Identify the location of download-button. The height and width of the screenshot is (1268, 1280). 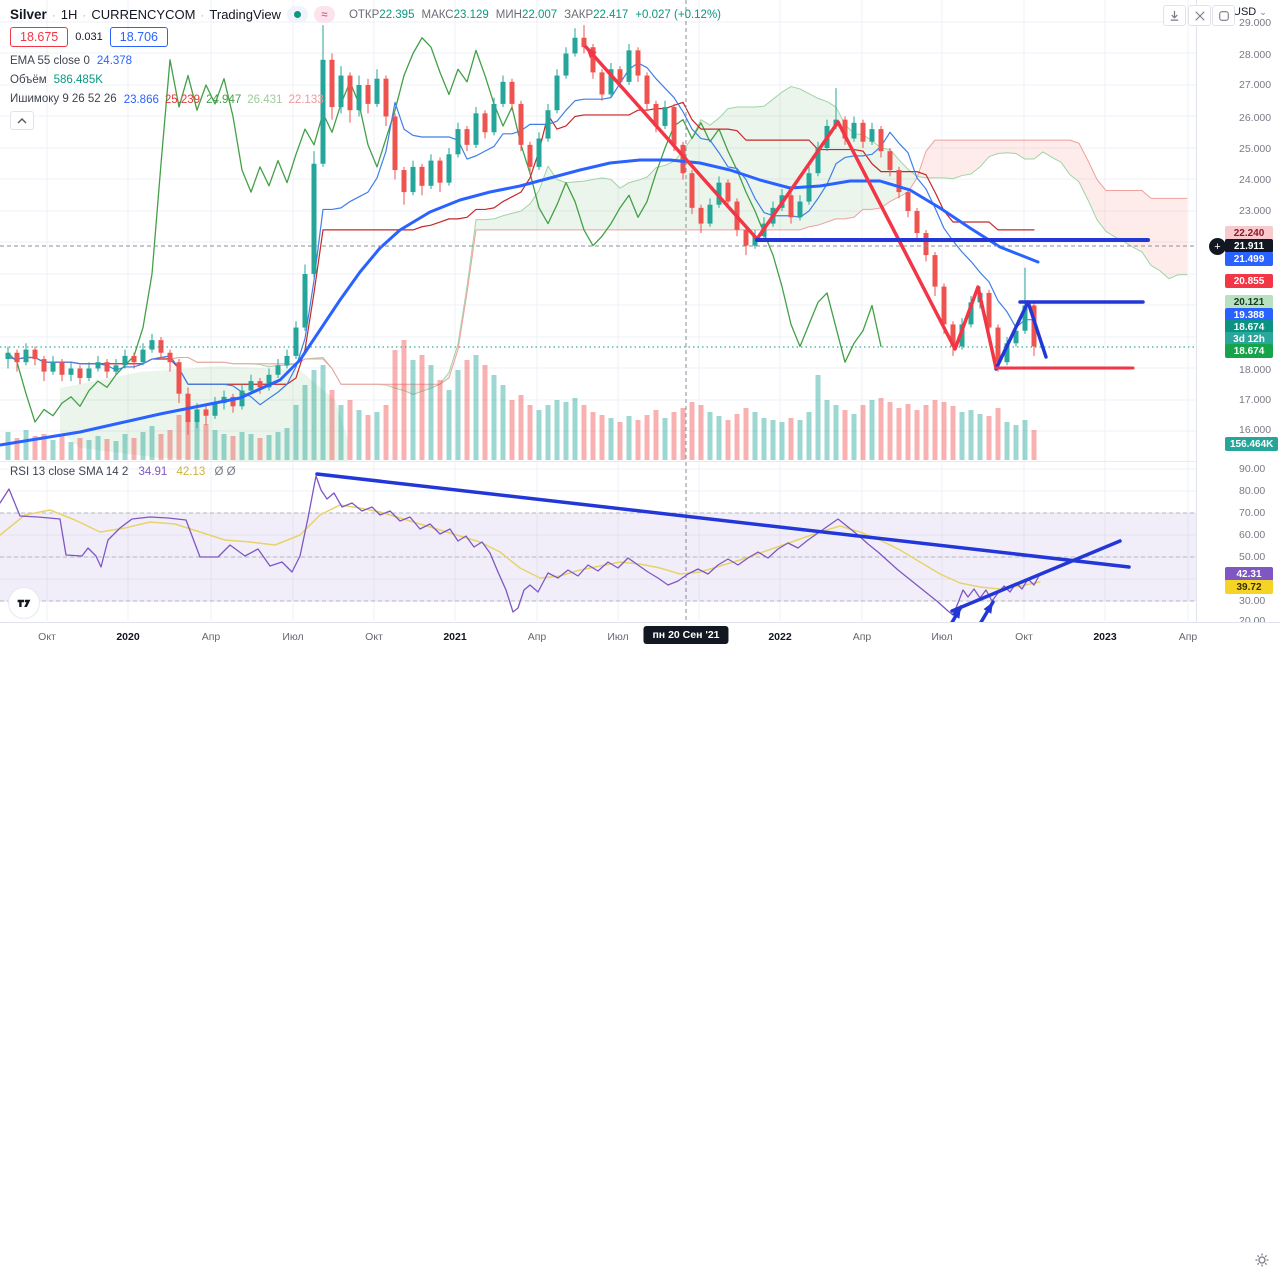
(1174, 15).